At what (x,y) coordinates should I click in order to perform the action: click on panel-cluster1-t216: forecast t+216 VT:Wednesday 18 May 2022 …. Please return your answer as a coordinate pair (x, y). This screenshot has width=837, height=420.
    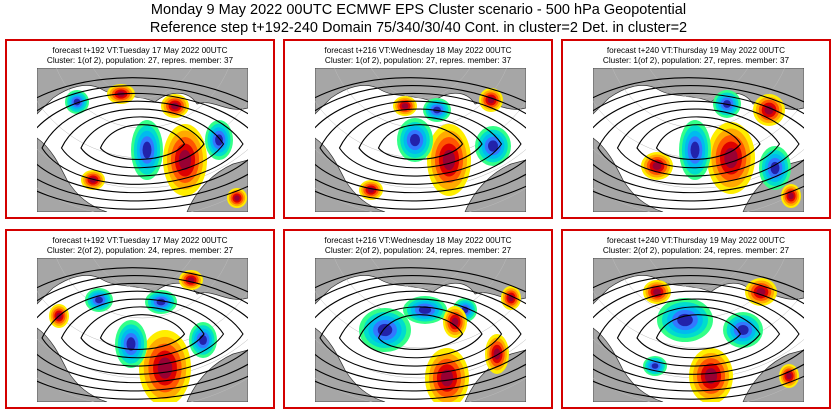
    Looking at the image, I should click on (418, 129).